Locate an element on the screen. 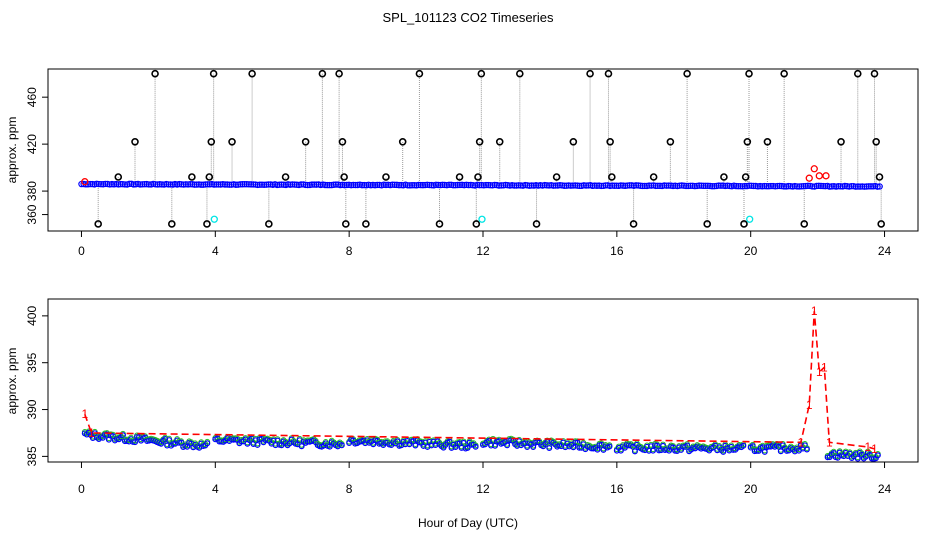 This screenshot has width=936, height=540. top-y-tick-label: 360 is located at coordinates (32, 214).